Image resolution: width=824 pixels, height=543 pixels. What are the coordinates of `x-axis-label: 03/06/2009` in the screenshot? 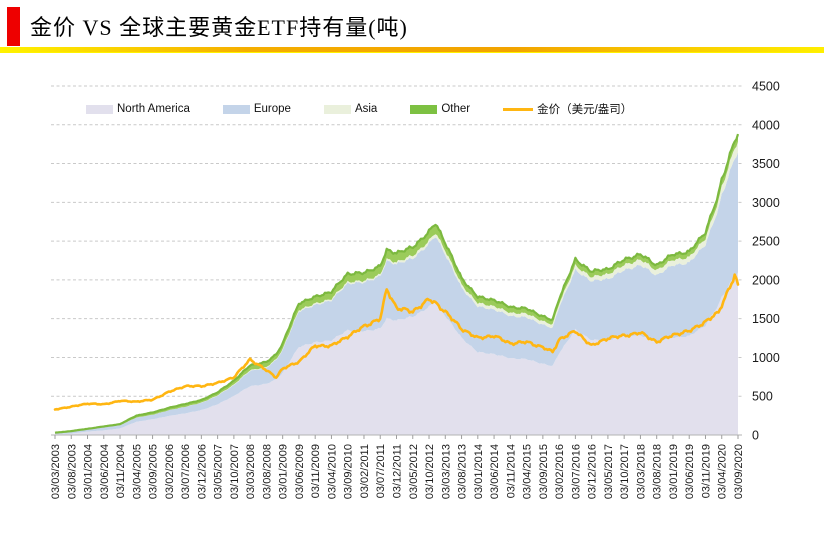 It's located at (300, 471).